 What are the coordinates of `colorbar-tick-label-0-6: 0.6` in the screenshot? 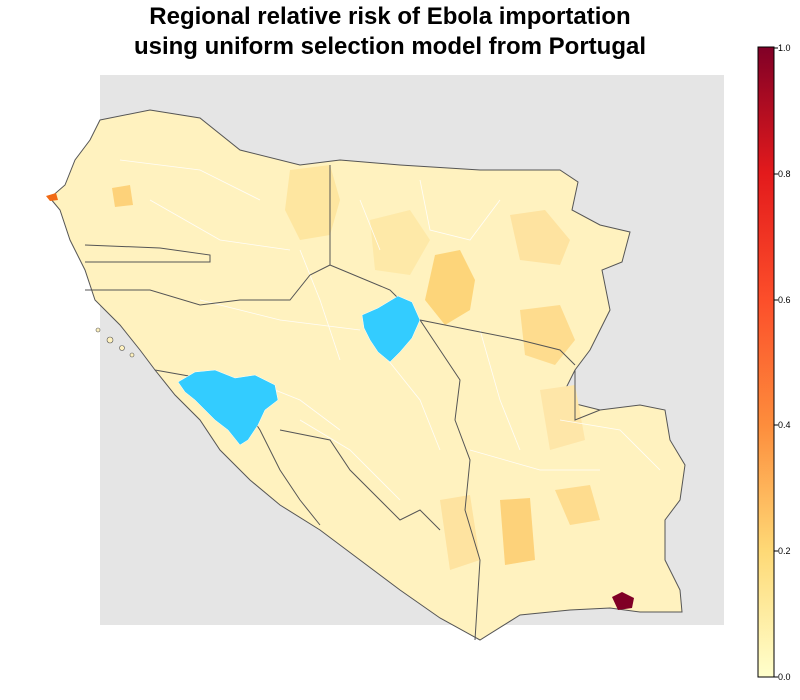 It's located at (784, 300).